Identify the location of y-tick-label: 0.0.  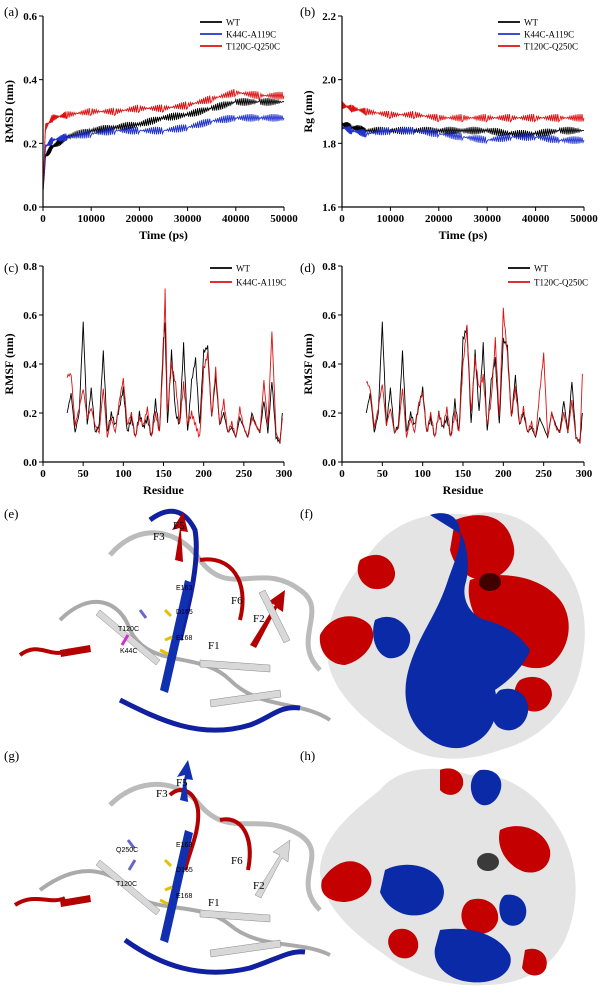
(30, 463).